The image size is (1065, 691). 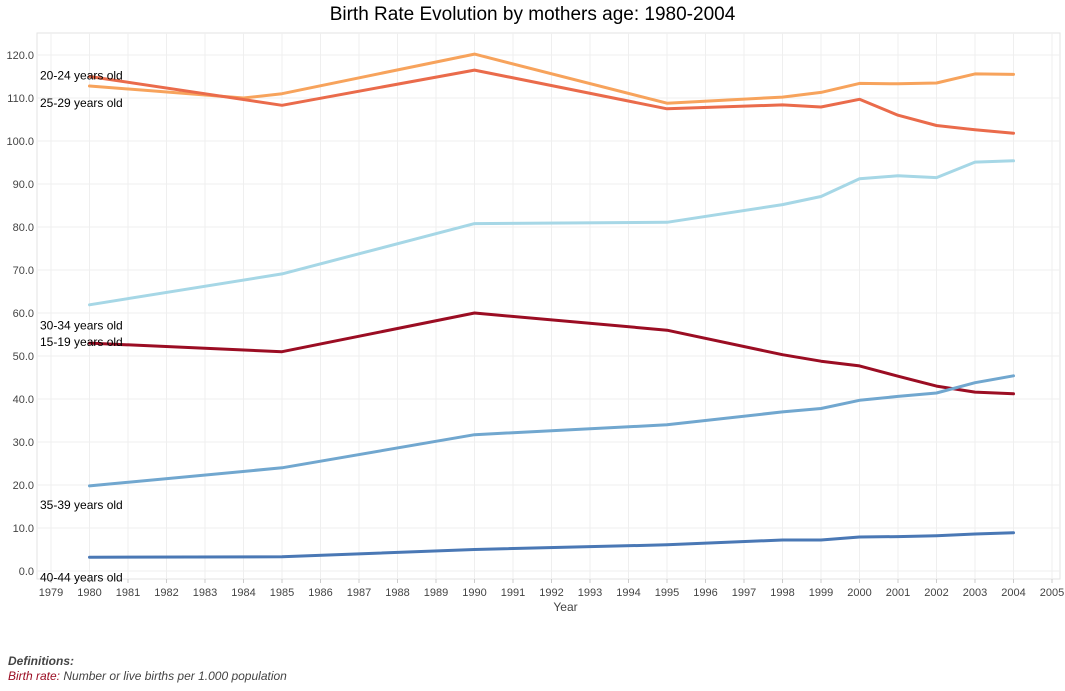 What do you see at coordinates (320, 593) in the screenshot?
I see `x-tick-label: 1986` at bounding box center [320, 593].